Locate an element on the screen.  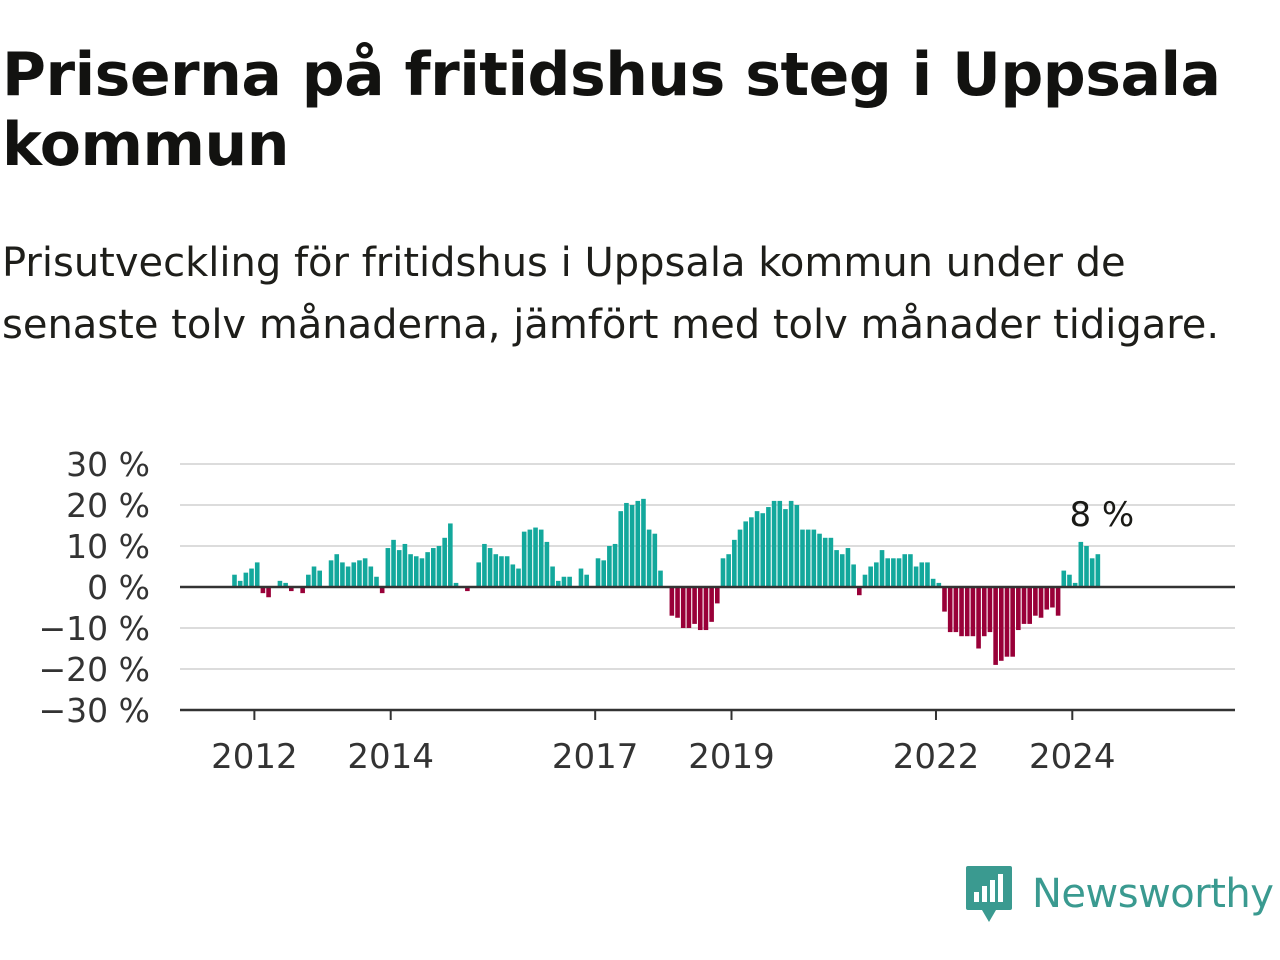
y-tick-label: 0 % is located at coordinates (118, 587).